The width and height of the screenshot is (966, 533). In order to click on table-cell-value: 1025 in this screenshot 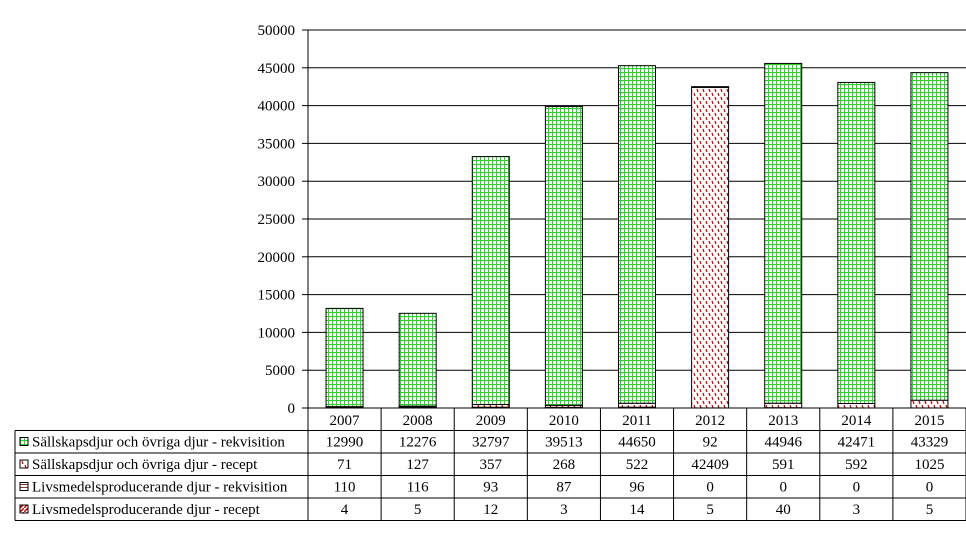, I will do `click(929, 465)`.